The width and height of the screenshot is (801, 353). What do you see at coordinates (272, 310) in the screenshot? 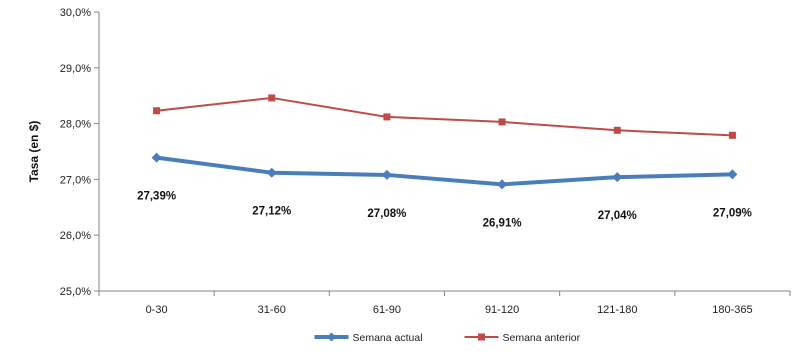
I see `x-tick-label: 31-60` at bounding box center [272, 310].